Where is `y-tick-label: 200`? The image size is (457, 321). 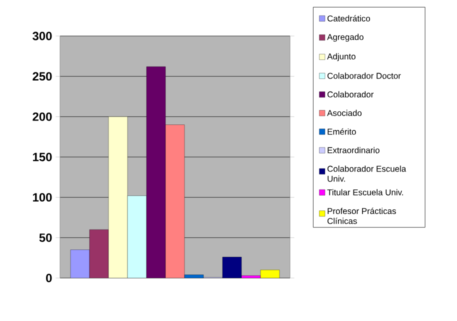
y-tick-label: 200 is located at coordinates (42, 116).